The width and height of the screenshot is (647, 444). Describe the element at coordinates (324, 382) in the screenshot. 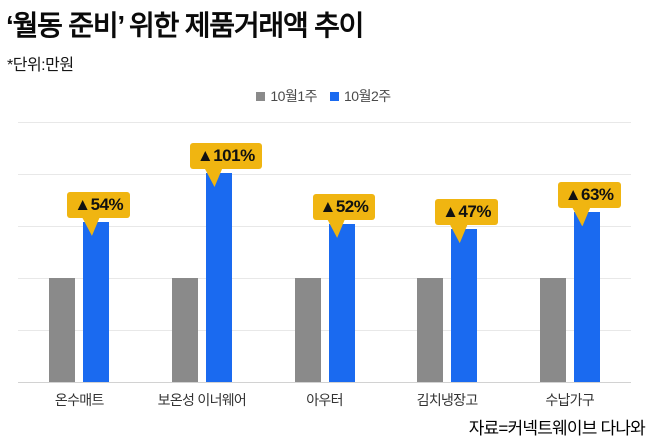

I see `x-axis-baseline` at that location.